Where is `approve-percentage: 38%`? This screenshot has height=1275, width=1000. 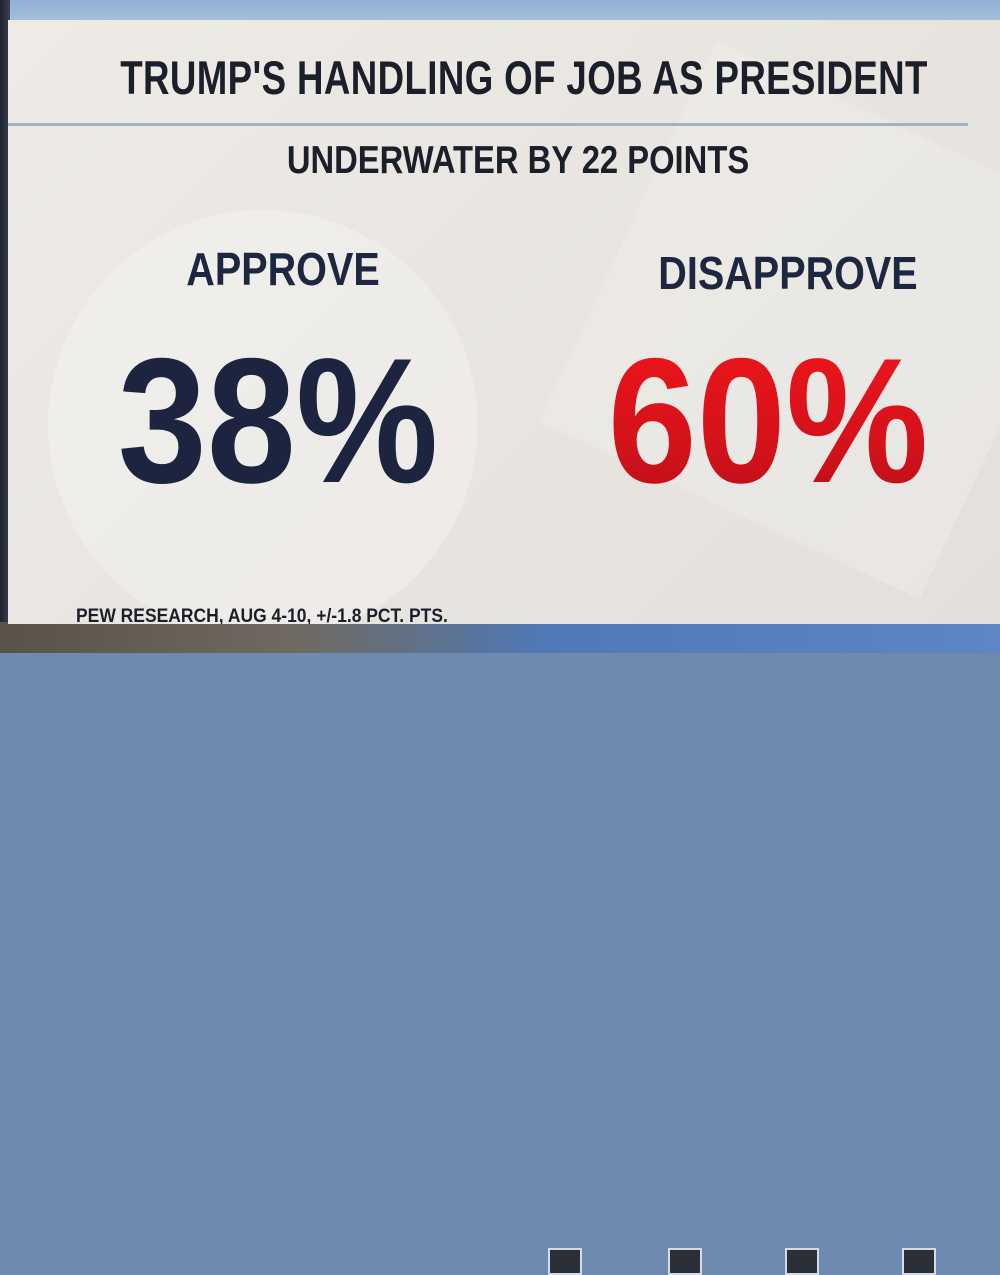 approve-percentage: 38% is located at coordinates (278, 420).